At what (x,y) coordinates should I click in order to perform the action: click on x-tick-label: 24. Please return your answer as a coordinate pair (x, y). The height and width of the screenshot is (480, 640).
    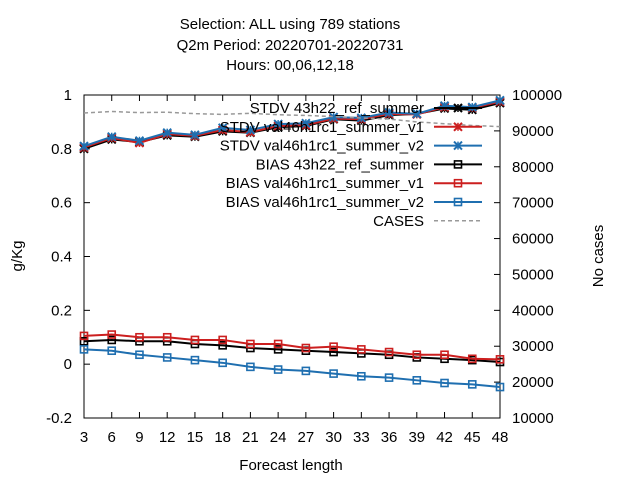
    Looking at the image, I should click on (278, 437).